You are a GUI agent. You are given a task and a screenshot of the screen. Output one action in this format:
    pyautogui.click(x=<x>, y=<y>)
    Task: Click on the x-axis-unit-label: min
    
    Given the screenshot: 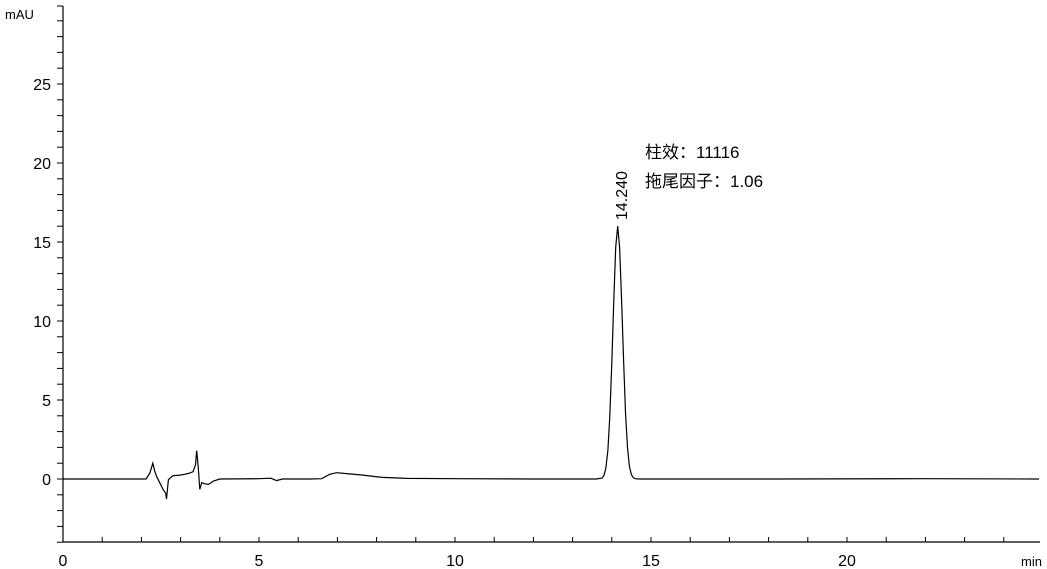 What is the action you would take?
    pyautogui.click(x=1031, y=561)
    